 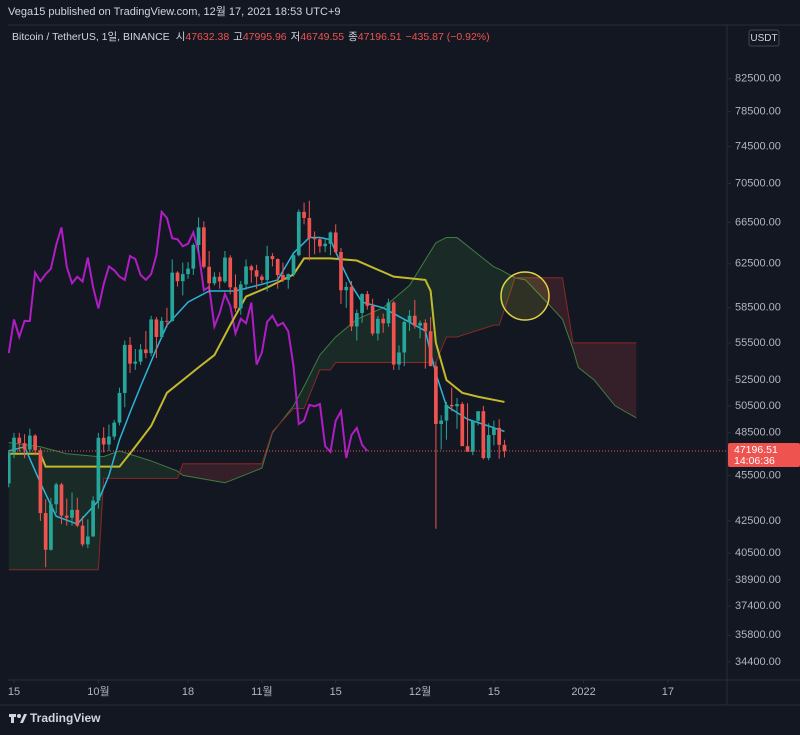 What do you see at coordinates (754, 461) in the screenshot?
I see `countdown: 14:06:36` at bounding box center [754, 461].